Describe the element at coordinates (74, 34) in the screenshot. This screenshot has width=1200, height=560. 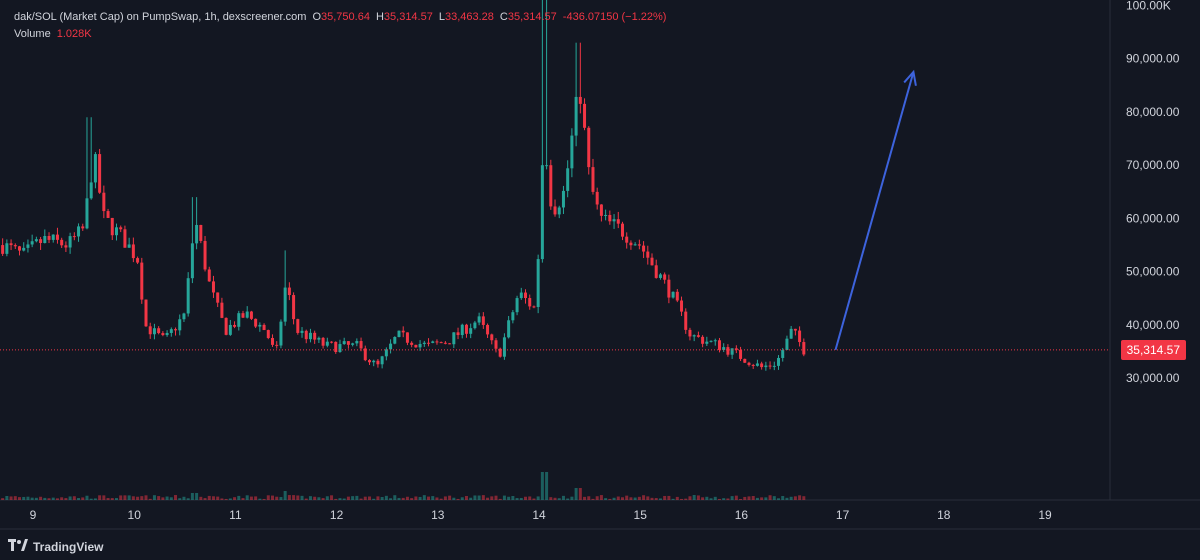
I see `volume-value: 1.028K` at that location.